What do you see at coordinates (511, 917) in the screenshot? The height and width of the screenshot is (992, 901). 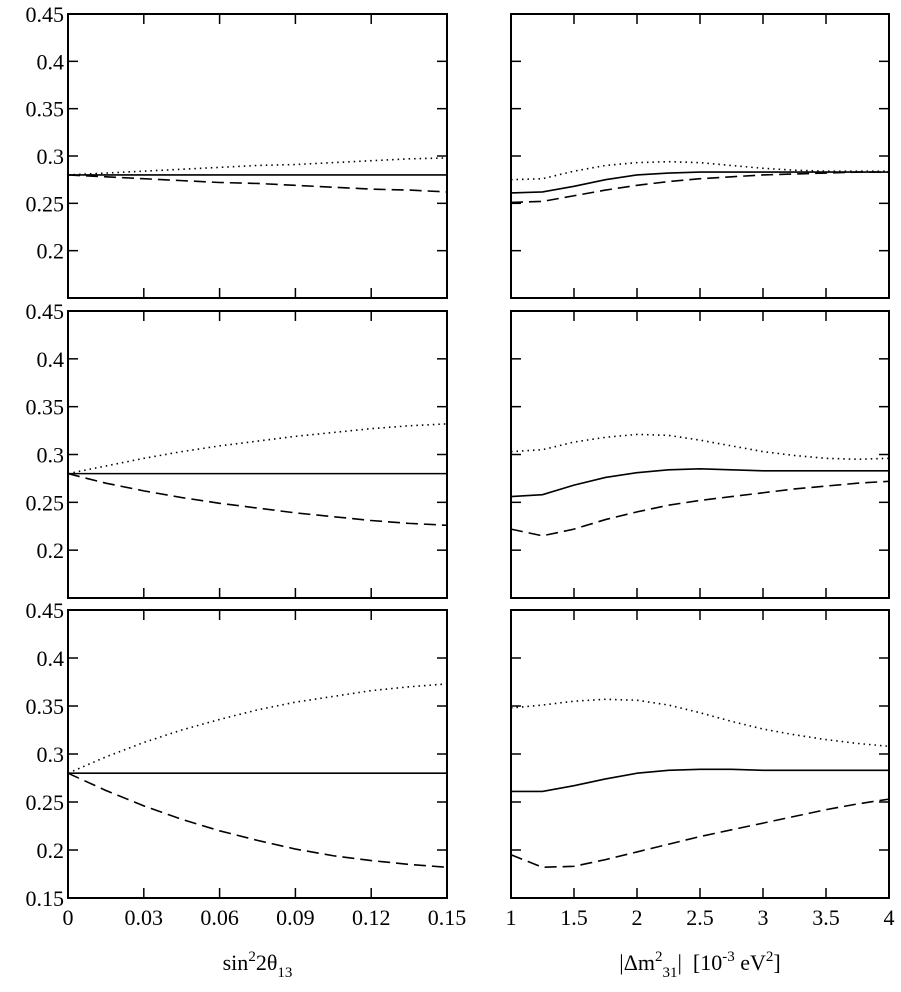 I see `x-tick-label: 1` at bounding box center [511, 917].